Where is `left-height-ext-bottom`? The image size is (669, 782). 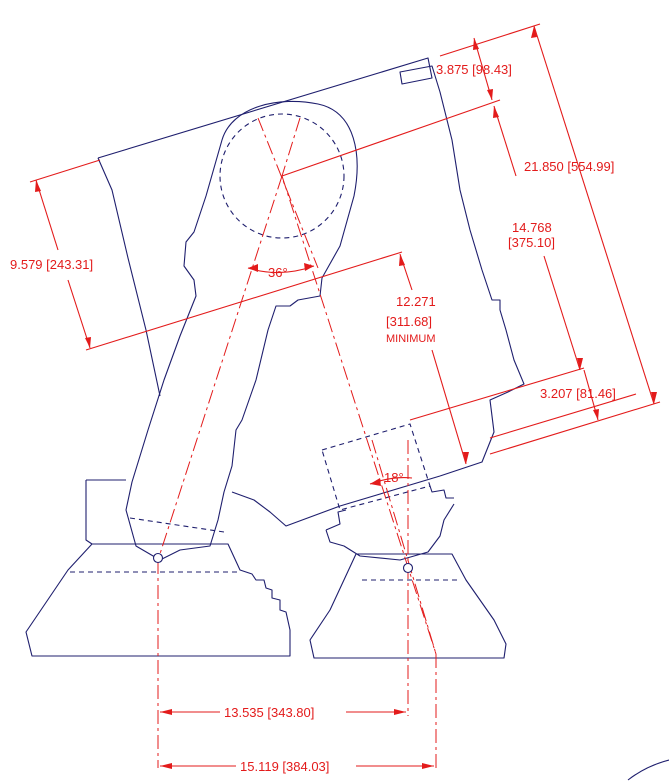
left-height-ext-bottom is located at coordinates (244, 301).